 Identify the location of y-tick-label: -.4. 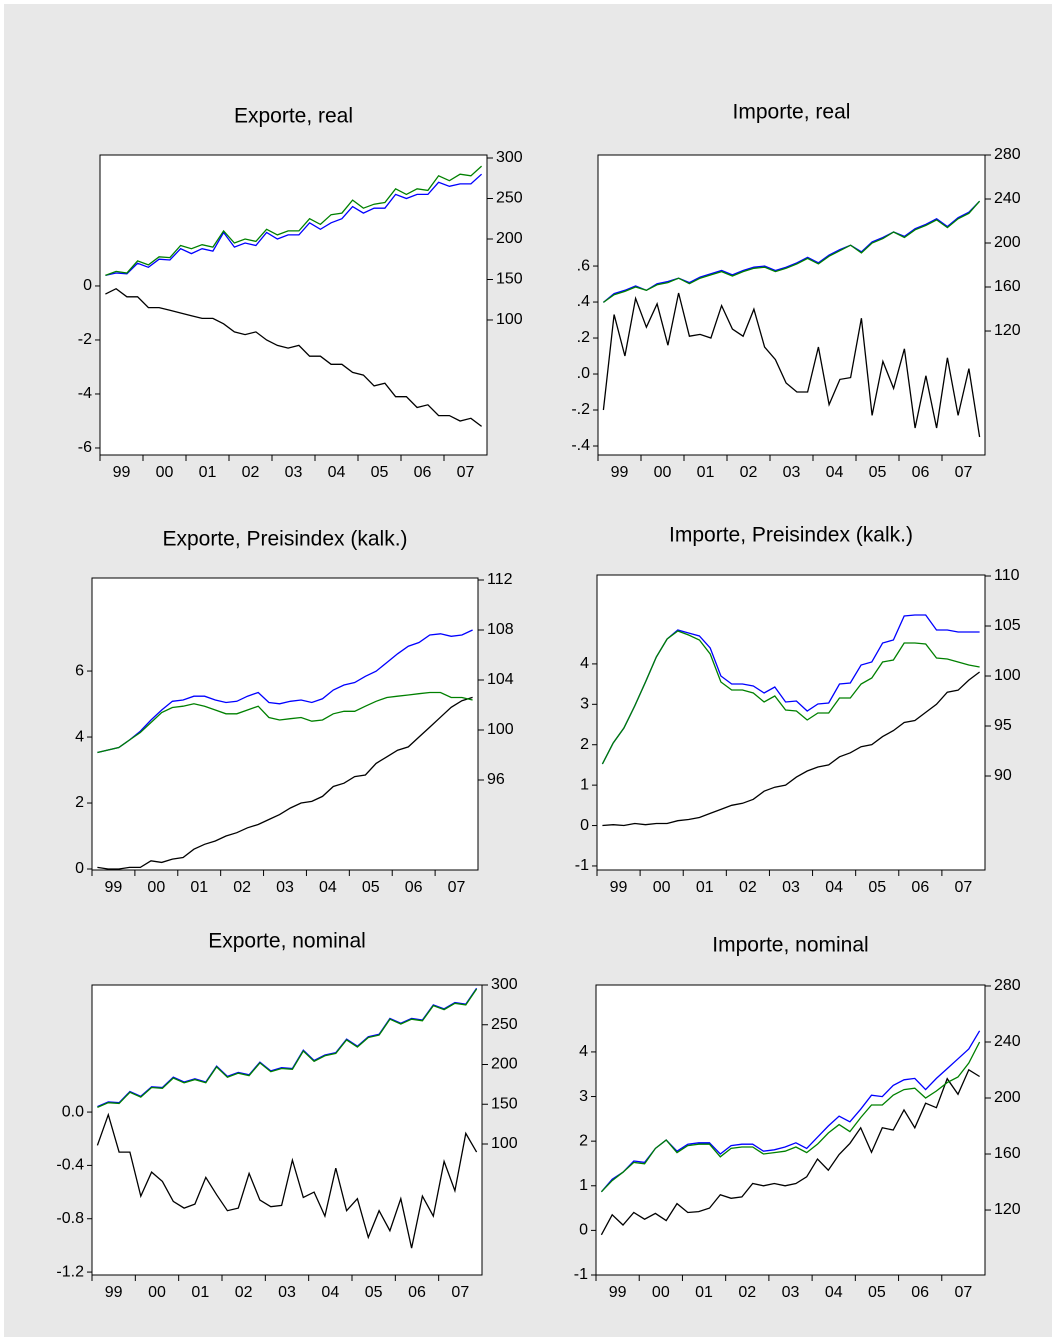
(580, 445).